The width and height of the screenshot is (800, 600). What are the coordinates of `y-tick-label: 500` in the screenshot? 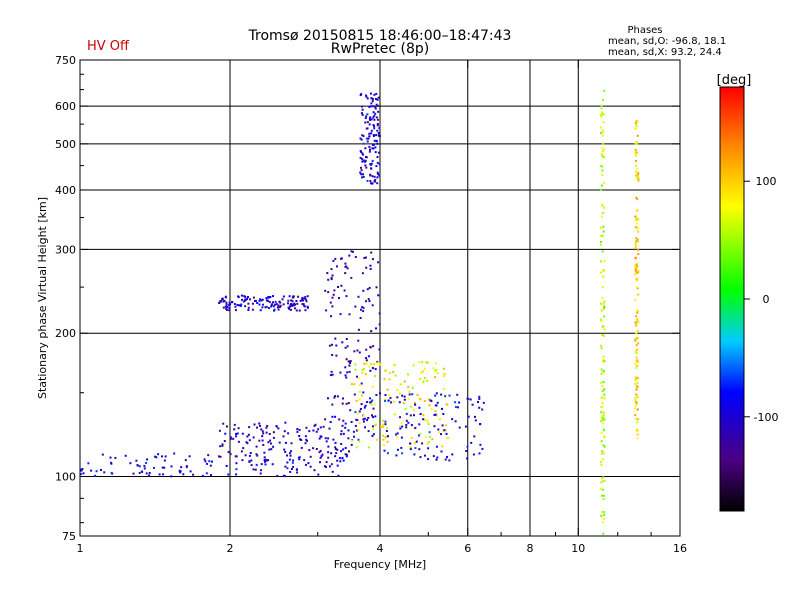 It's located at (65, 144).